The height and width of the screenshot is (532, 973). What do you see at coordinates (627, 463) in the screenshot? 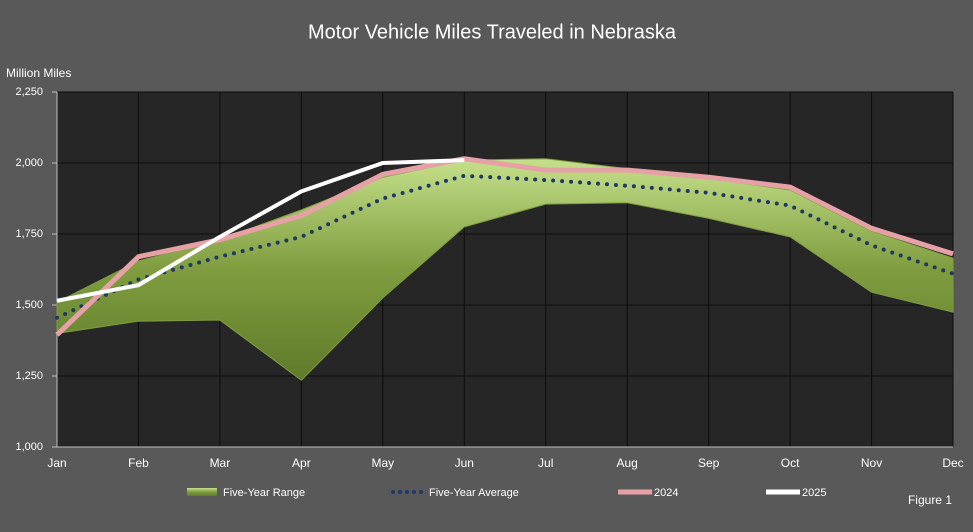
I see `x-tick-label: Aug` at bounding box center [627, 463].